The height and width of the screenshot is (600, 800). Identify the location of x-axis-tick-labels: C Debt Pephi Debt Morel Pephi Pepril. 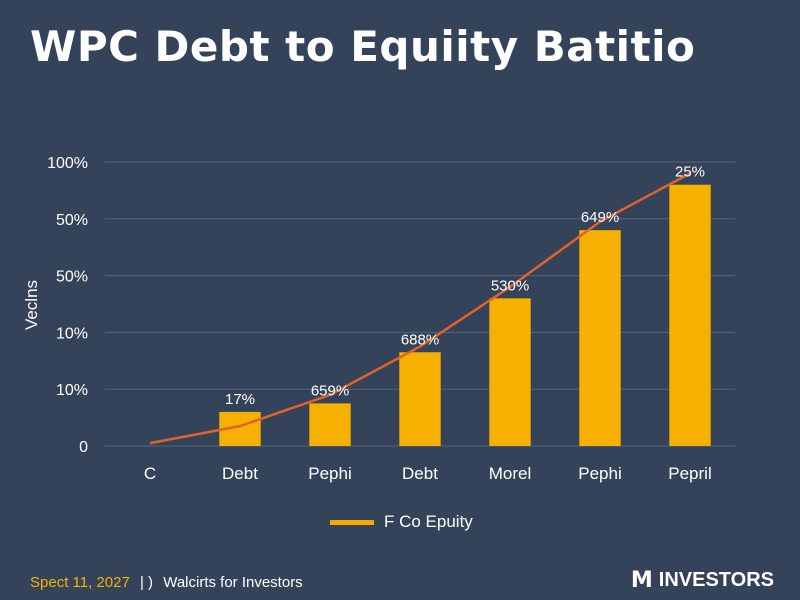
(428, 473).